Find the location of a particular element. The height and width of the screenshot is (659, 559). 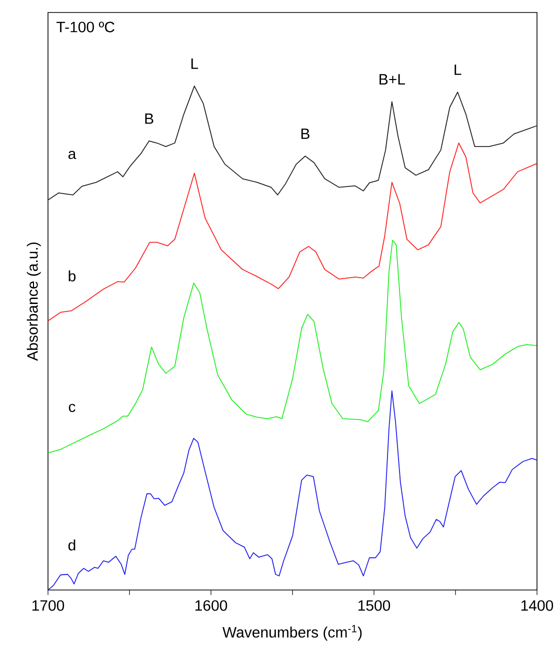

series-label: d is located at coordinates (72, 544).